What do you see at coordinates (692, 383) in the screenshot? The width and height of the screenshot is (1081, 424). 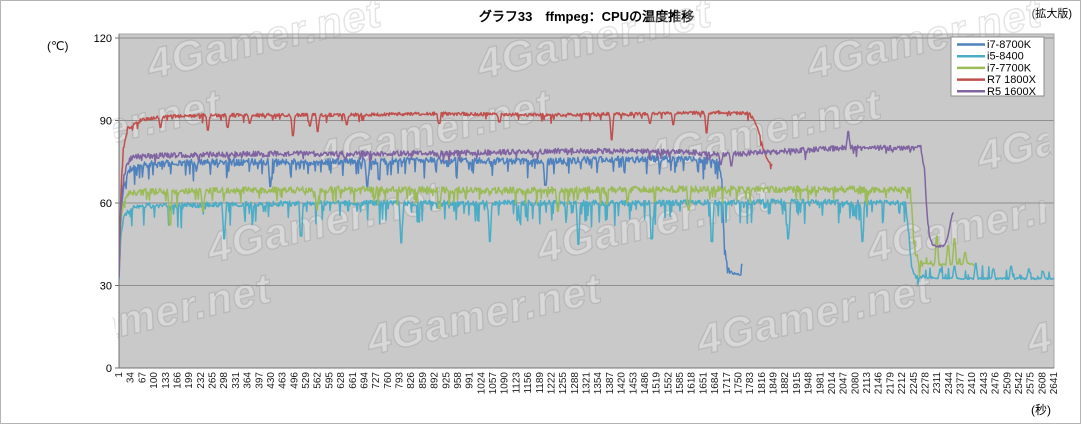 I see `x-tick-label-1618: 1618` at bounding box center [692, 383].